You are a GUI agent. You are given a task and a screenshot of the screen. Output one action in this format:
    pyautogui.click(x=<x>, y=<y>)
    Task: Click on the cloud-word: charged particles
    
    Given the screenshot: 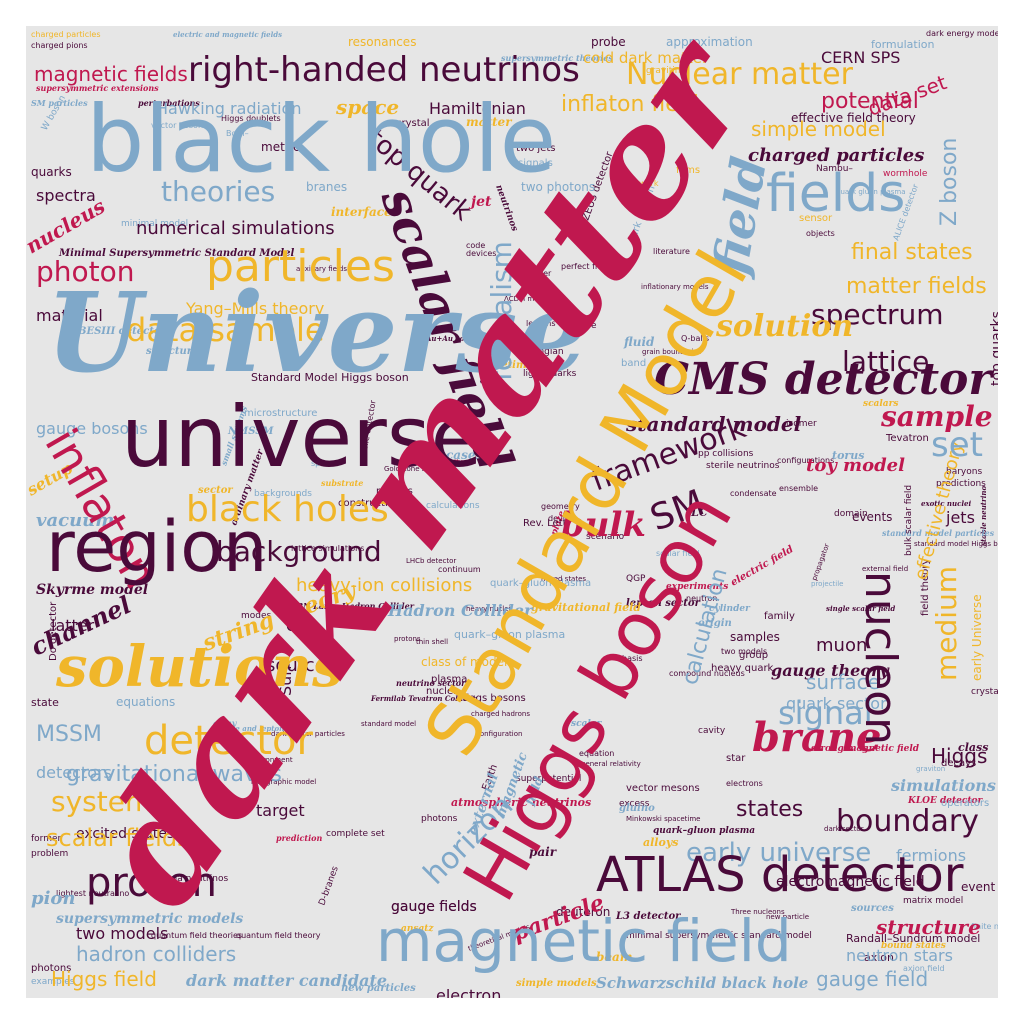 What is the action you would take?
    pyautogui.click(x=65, y=34)
    